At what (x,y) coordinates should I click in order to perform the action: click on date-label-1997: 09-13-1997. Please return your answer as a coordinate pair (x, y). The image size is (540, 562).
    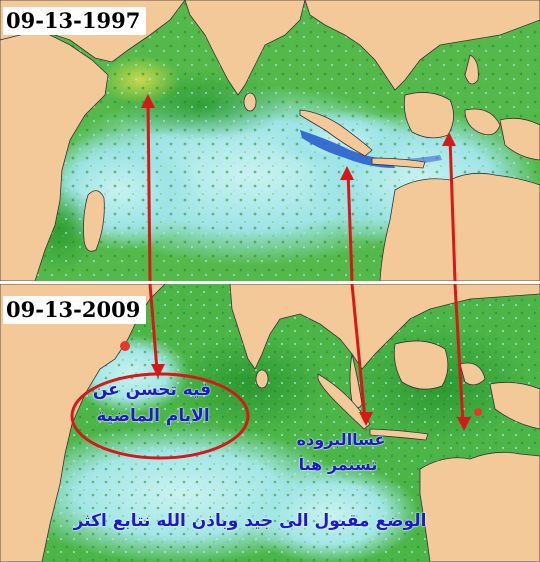
    Looking at the image, I should click on (75, 21).